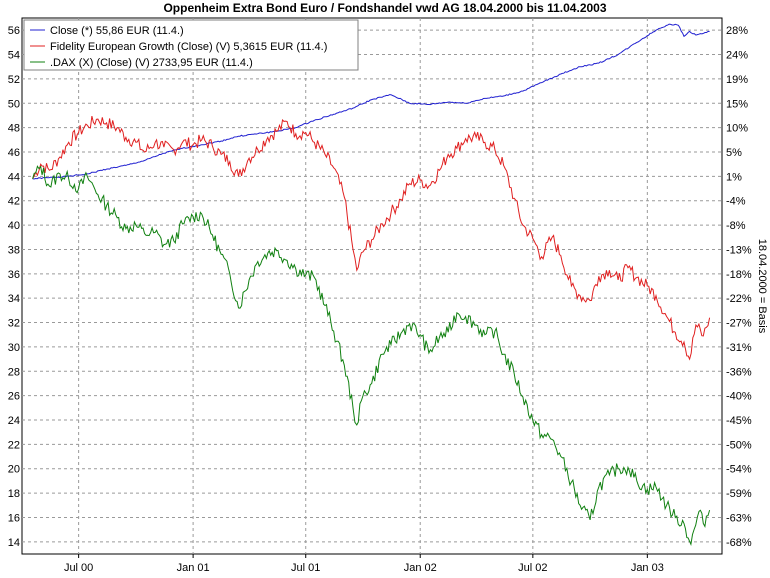 Image resolution: width=770 pixels, height=578 pixels. What do you see at coordinates (14, 470) in the screenshot?
I see `left-tick-label: 20` at bounding box center [14, 470].